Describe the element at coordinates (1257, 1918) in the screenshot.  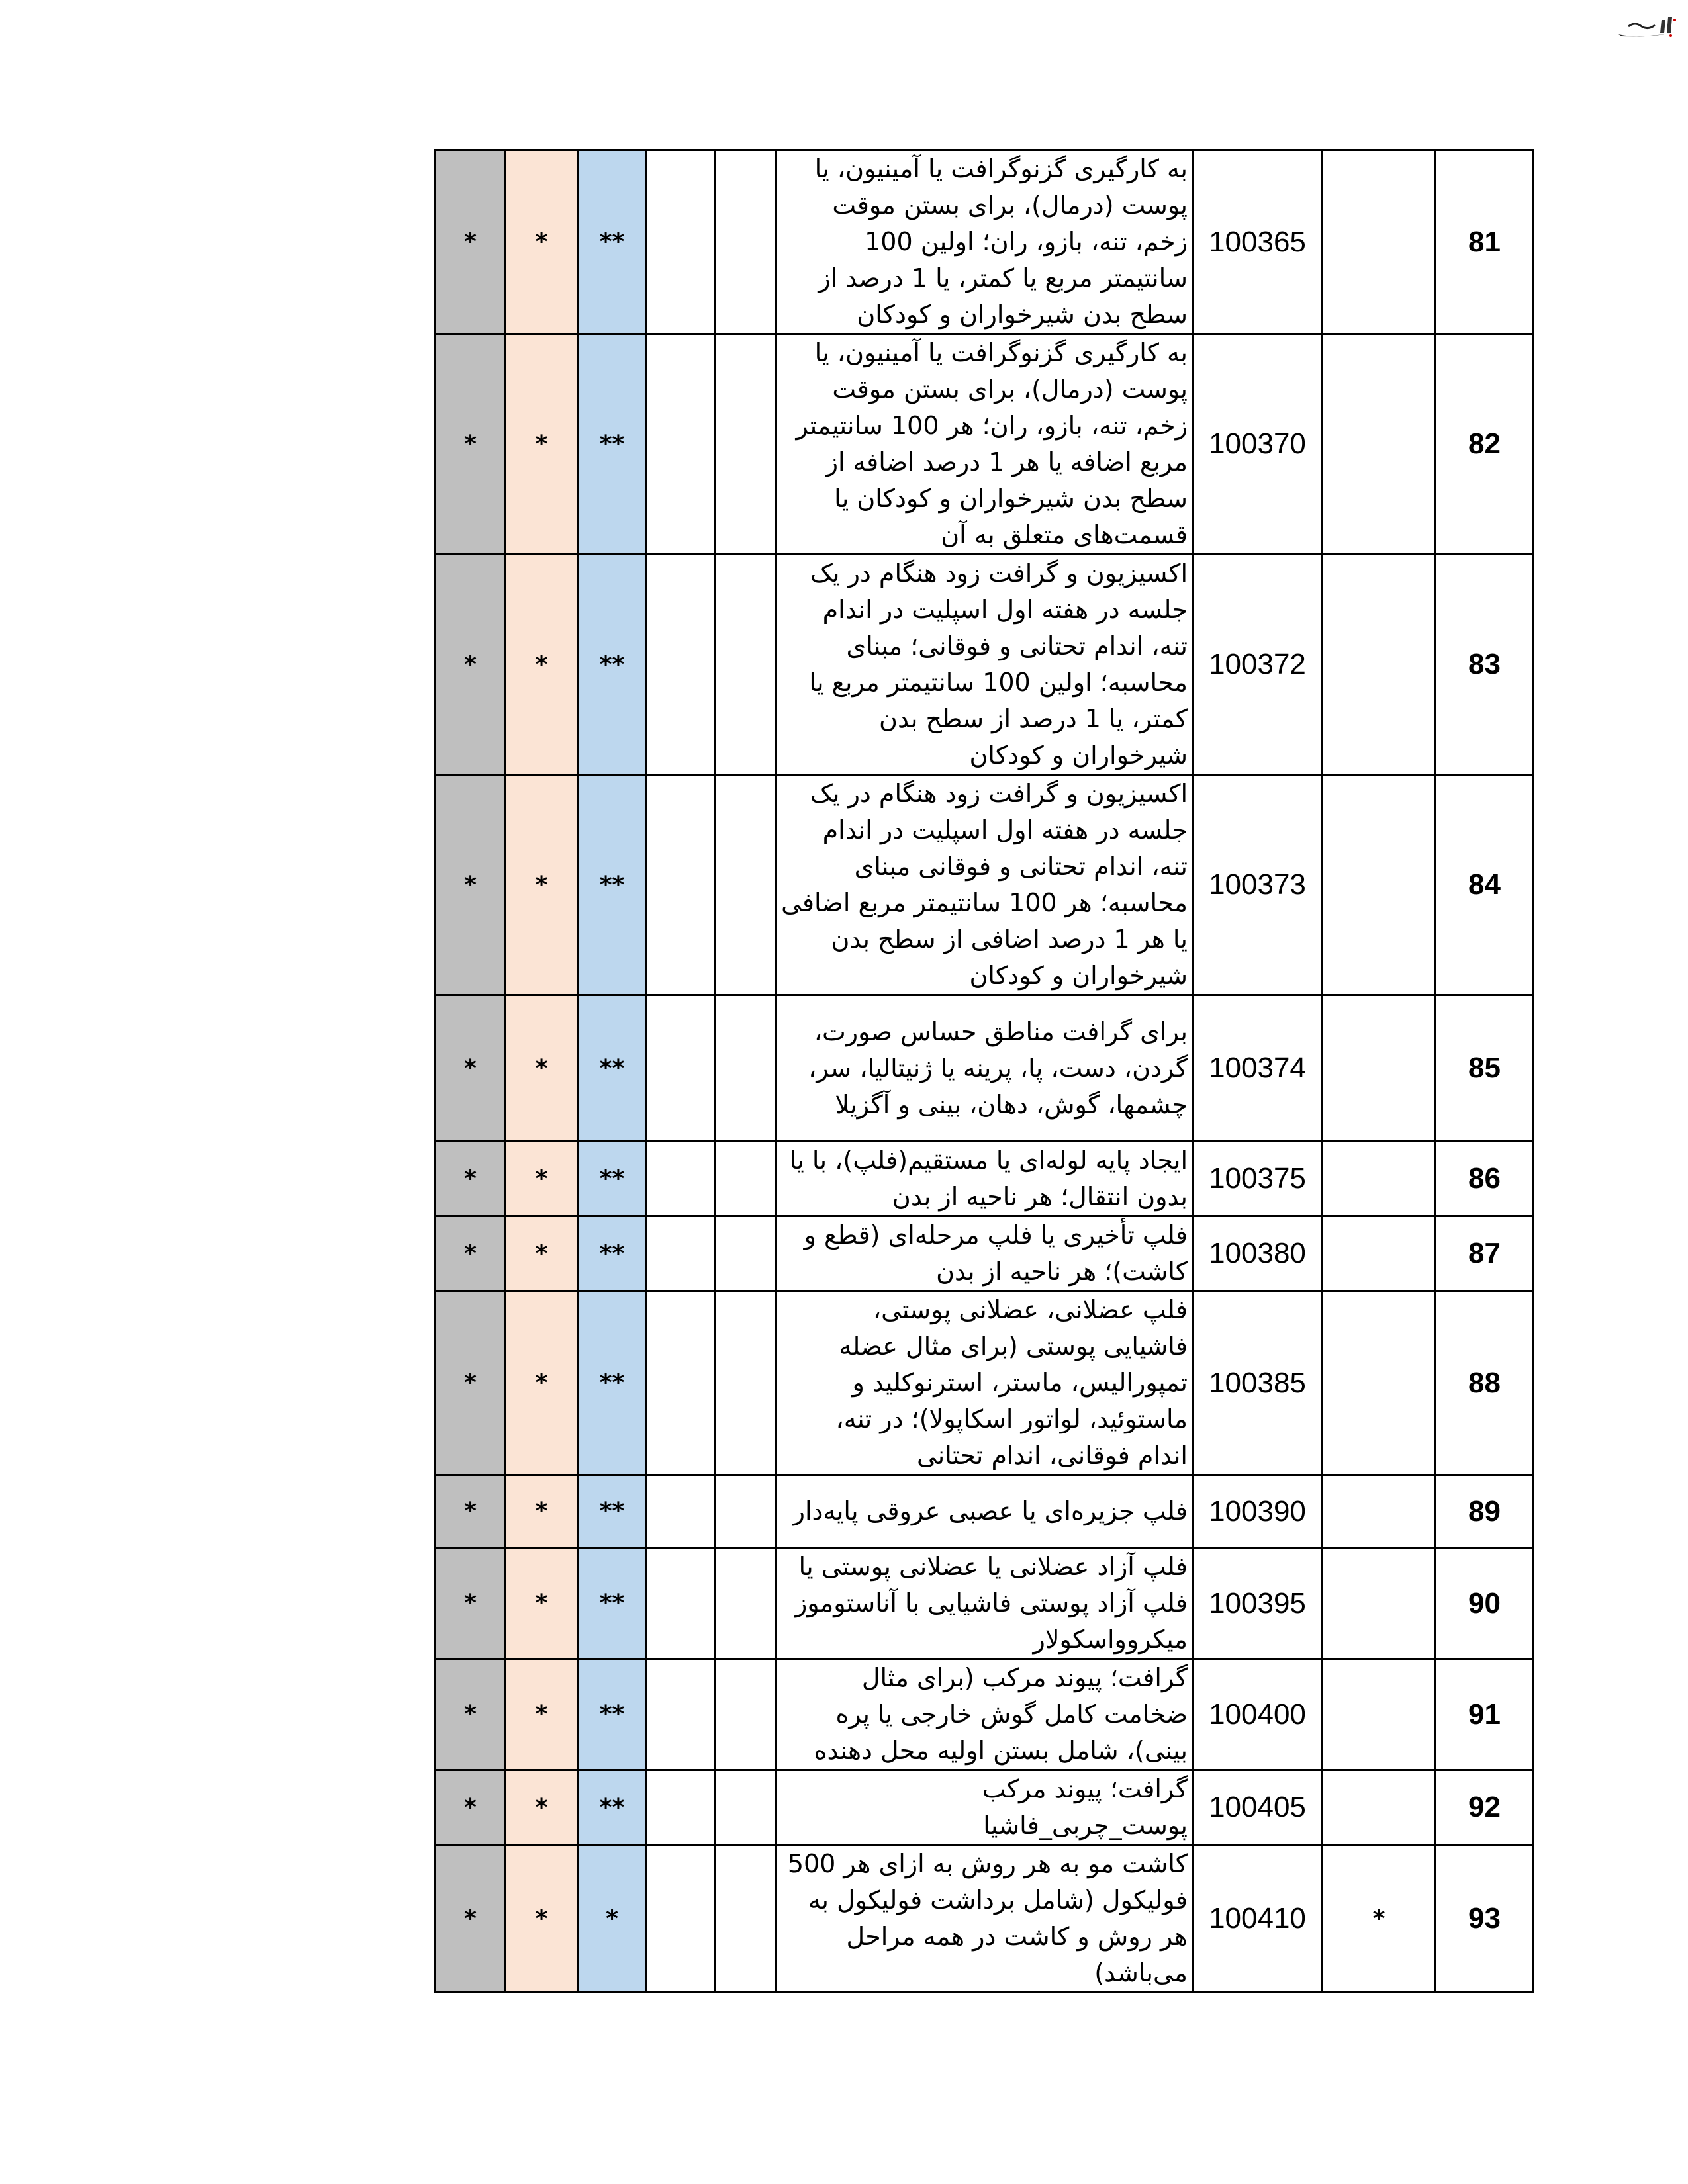
I see `service-code-cell: 100410` at that location.